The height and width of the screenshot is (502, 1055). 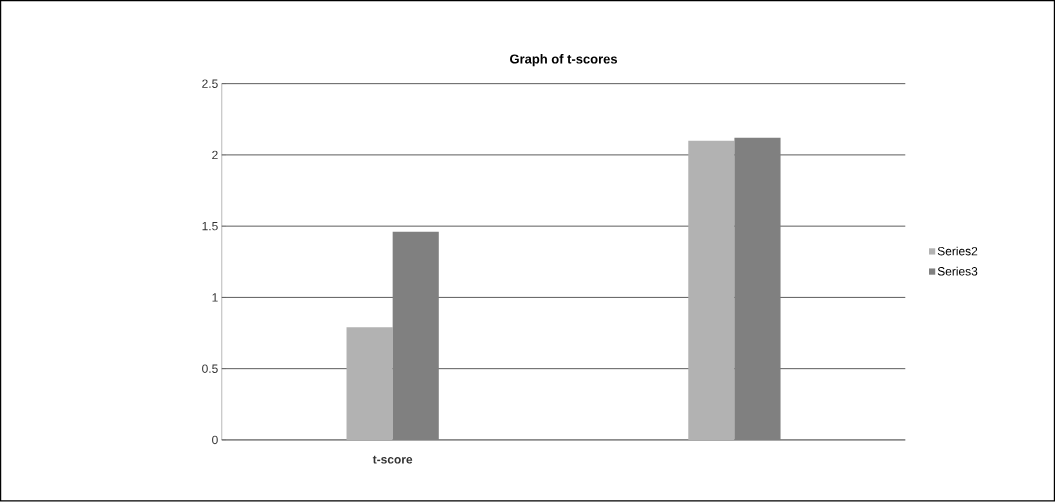 I want to click on legend-label: Series3, so click(x=957, y=271).